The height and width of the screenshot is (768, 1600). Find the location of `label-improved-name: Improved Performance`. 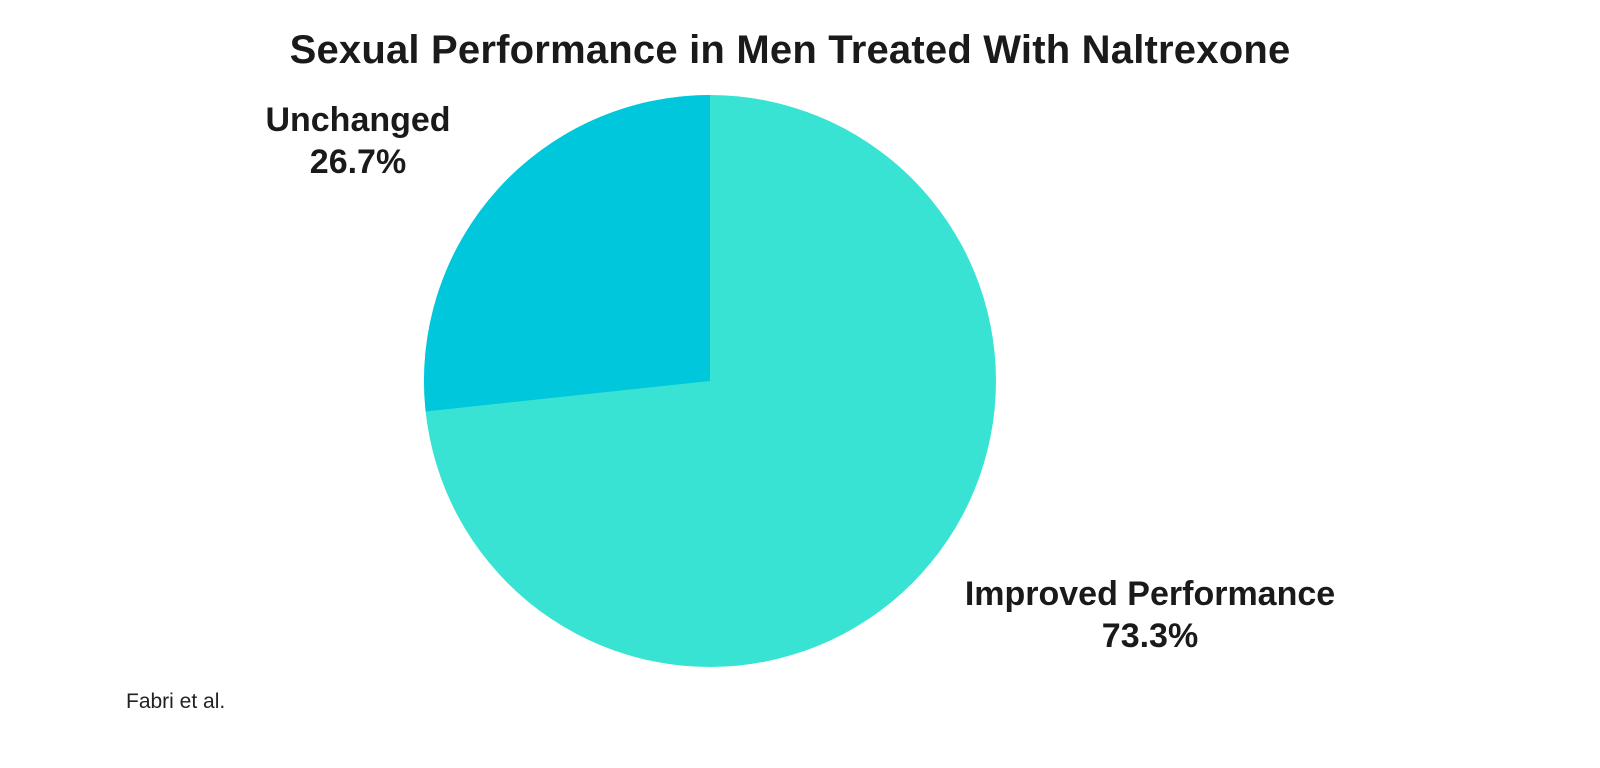

label-improved-name: Improved Performance is located at coordinates (1150, 594).